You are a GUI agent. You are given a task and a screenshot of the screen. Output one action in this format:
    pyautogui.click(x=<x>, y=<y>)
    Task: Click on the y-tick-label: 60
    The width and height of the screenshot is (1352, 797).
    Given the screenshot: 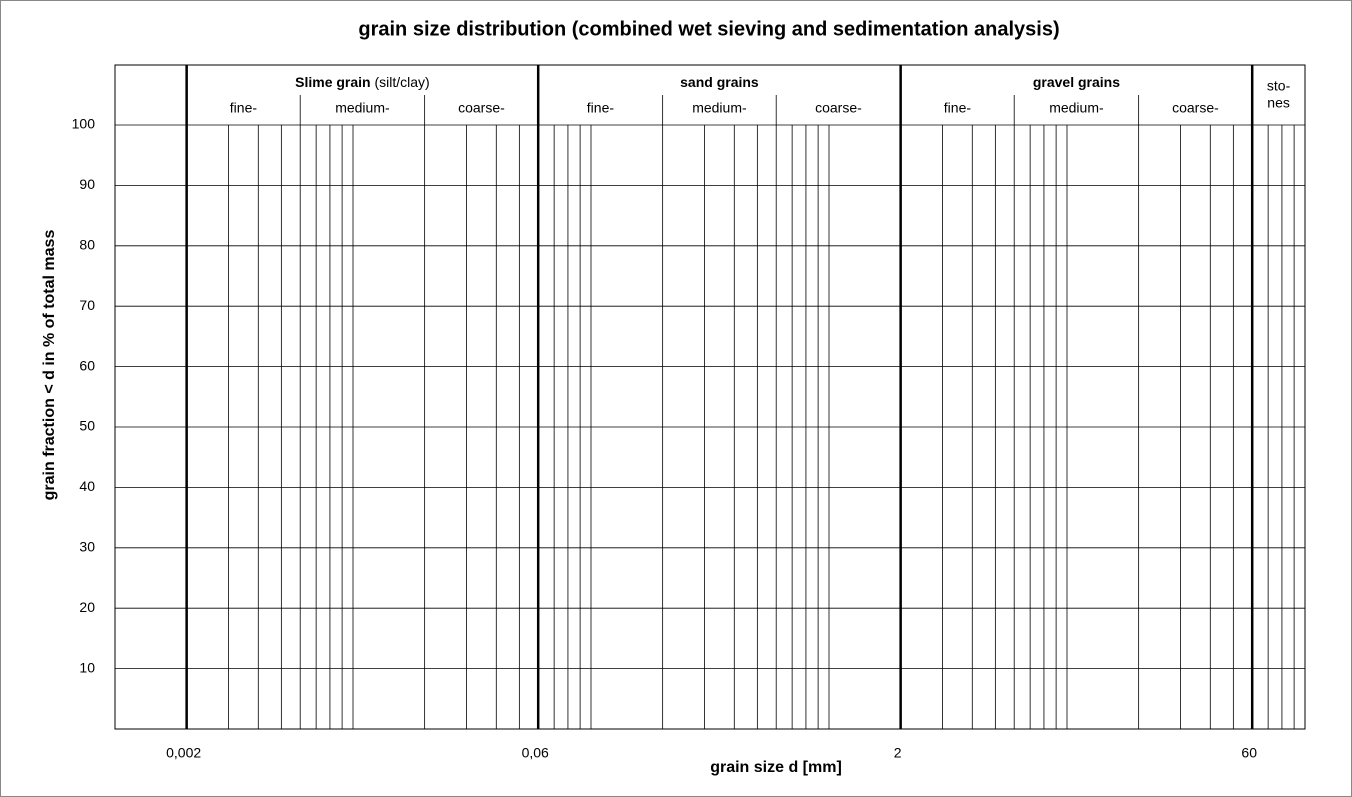 What is the action you would take?
    pyautogui.click(x=87, y=365)
    